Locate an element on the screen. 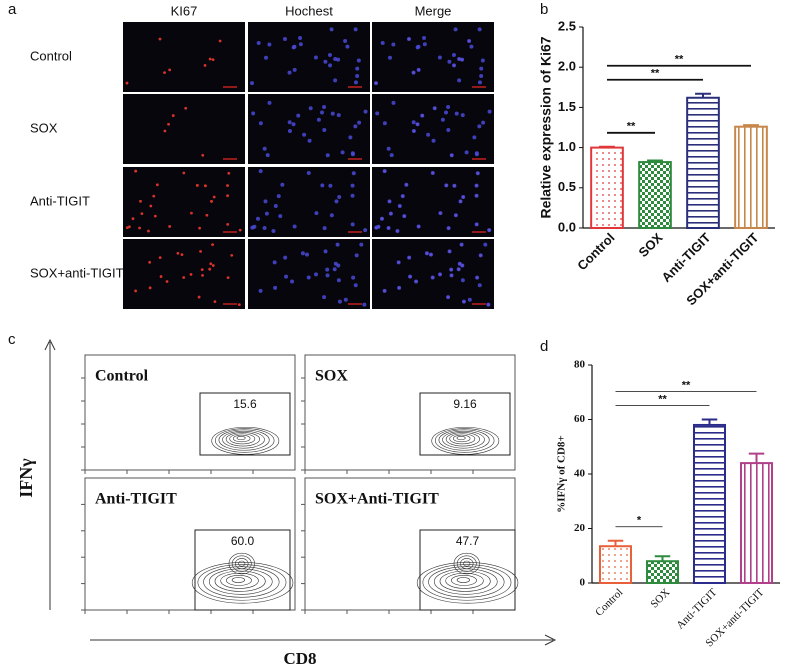  y-tick-label: 60 is located at coordinates (580, 419).